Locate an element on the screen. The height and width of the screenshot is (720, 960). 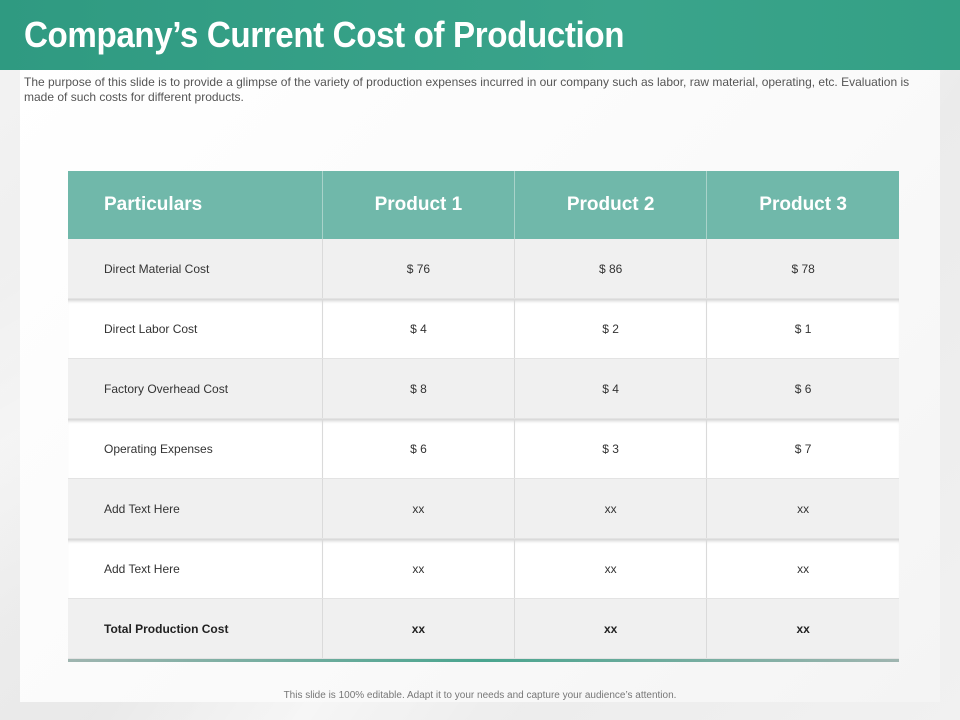
title-bar: Company’s Current Cost of Production is located at coordinates (480, 35).